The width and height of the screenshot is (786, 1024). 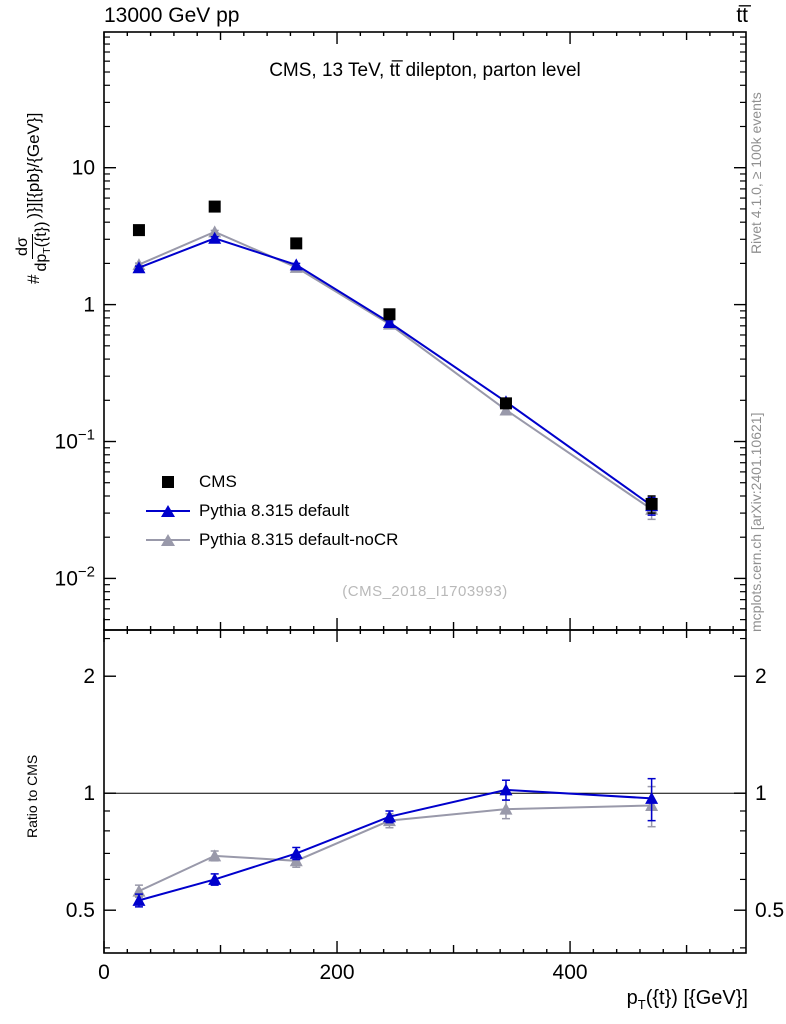 What do you see at coordinates (337, 972) in the screenshot?
I see `svg-text: 200` at bounding box center [337, 972].